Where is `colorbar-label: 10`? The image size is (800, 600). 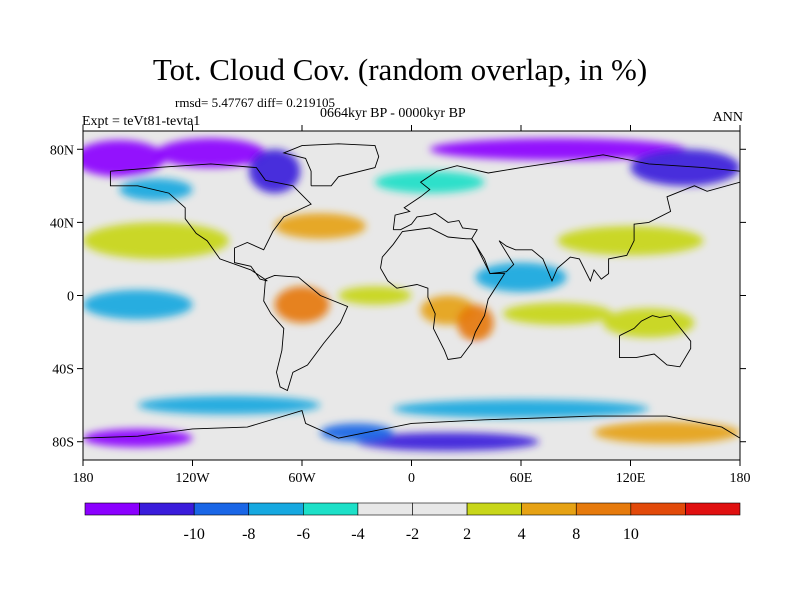 colorbar-label: 10 is located at coordinates (631, 534).